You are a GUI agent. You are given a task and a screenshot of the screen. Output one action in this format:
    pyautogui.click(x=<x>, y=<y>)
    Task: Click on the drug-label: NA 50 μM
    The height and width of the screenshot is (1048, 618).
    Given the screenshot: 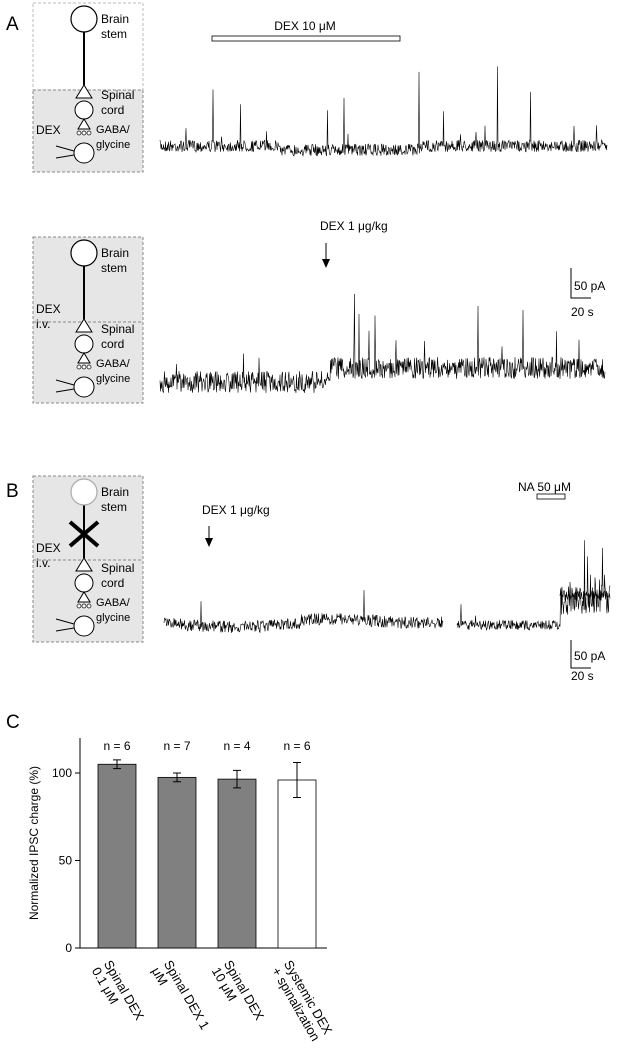 What is the action you would take?
    pyautogui.click(x=544, y=487)
    